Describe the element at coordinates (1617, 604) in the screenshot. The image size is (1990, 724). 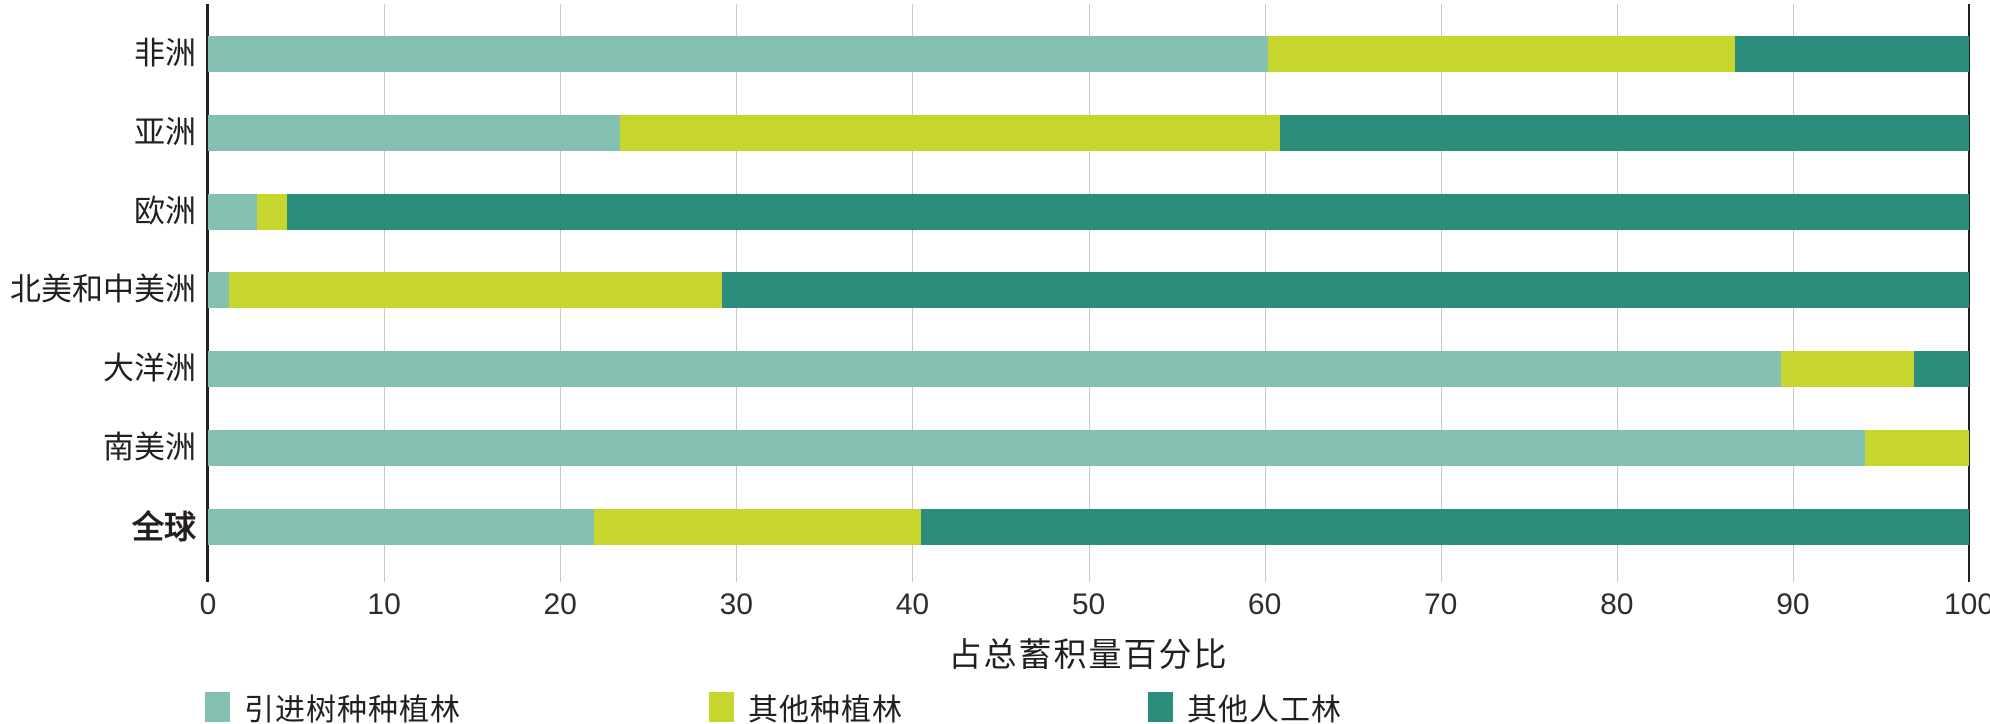
I see `x-tick-label: 80` at that location.